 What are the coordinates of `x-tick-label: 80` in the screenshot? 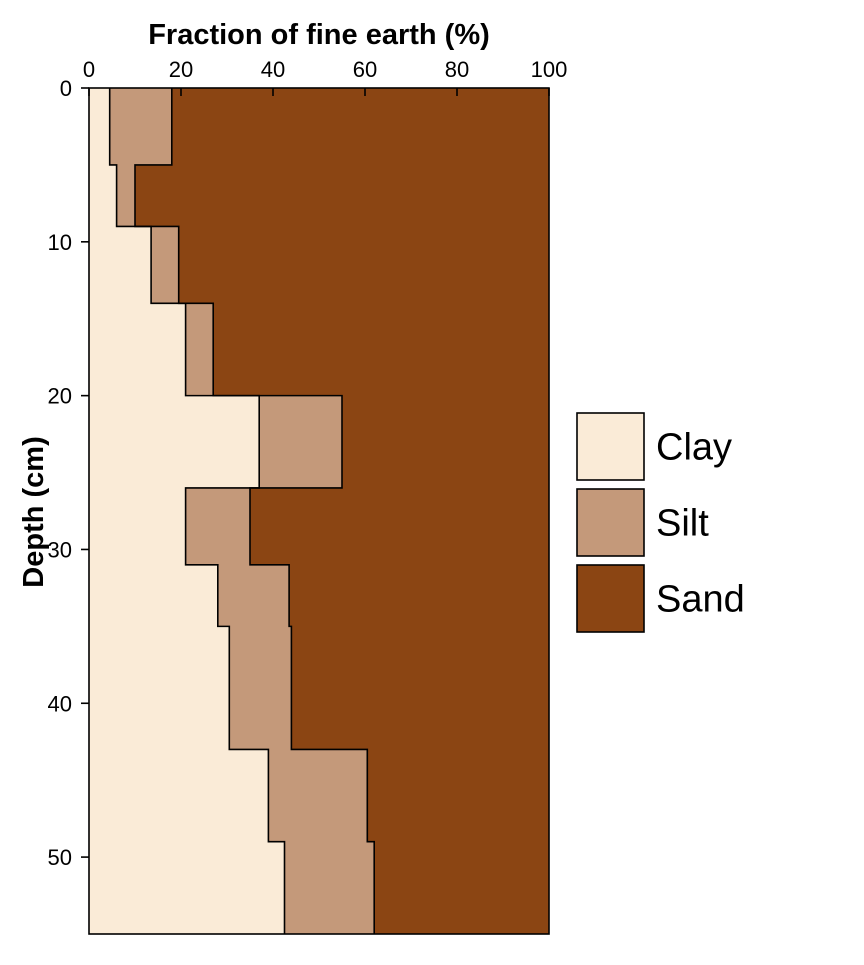 It's located at (457, 69).